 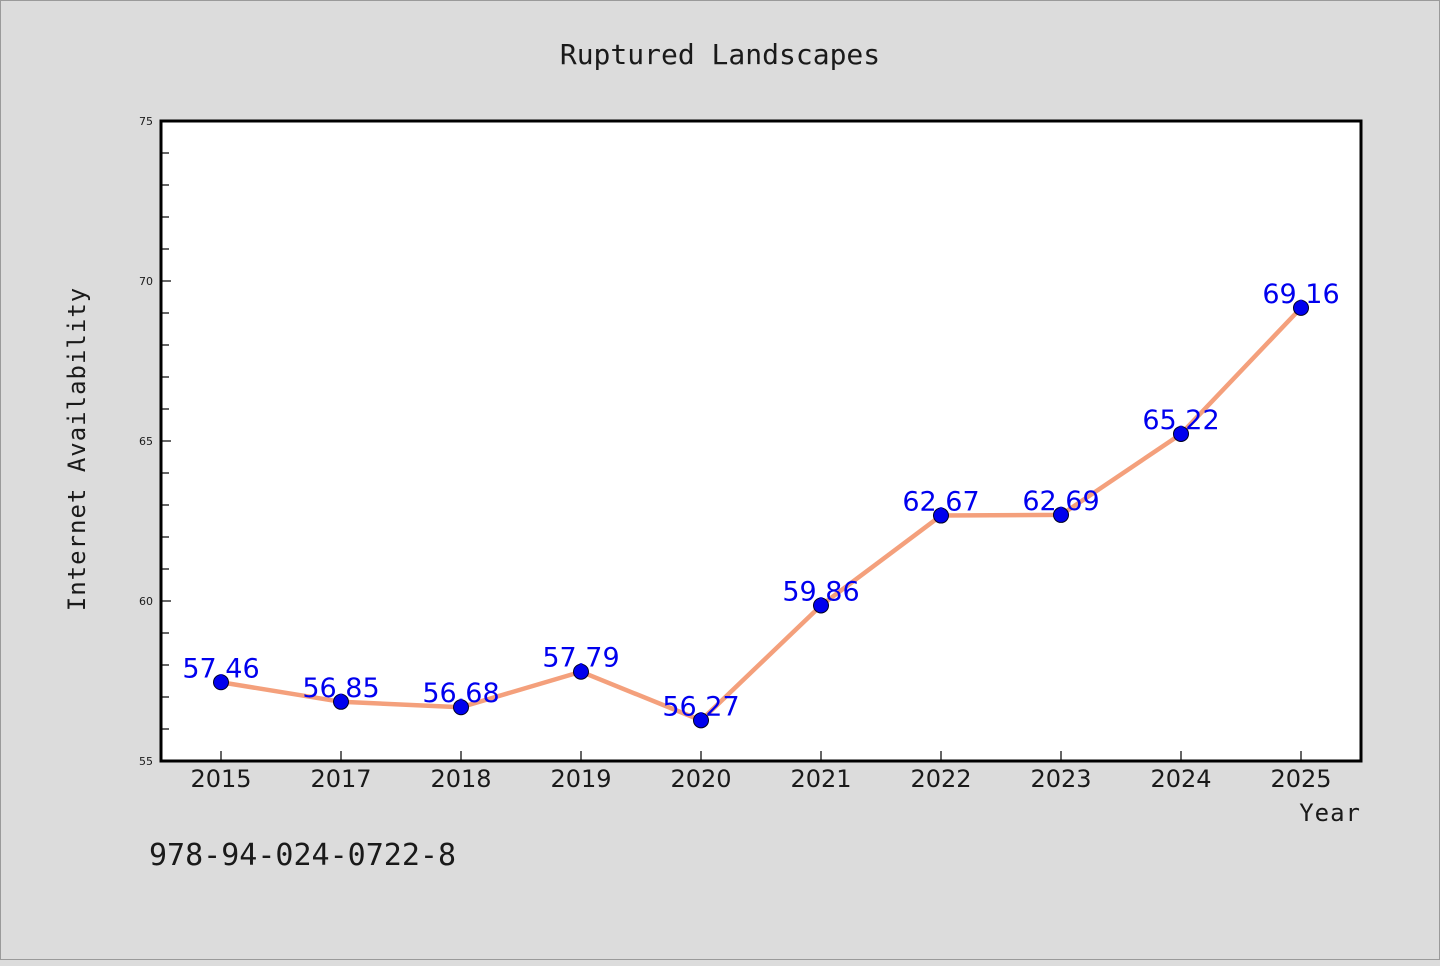 I want to click on data-label: 62.67, so click(x=940, y=502).